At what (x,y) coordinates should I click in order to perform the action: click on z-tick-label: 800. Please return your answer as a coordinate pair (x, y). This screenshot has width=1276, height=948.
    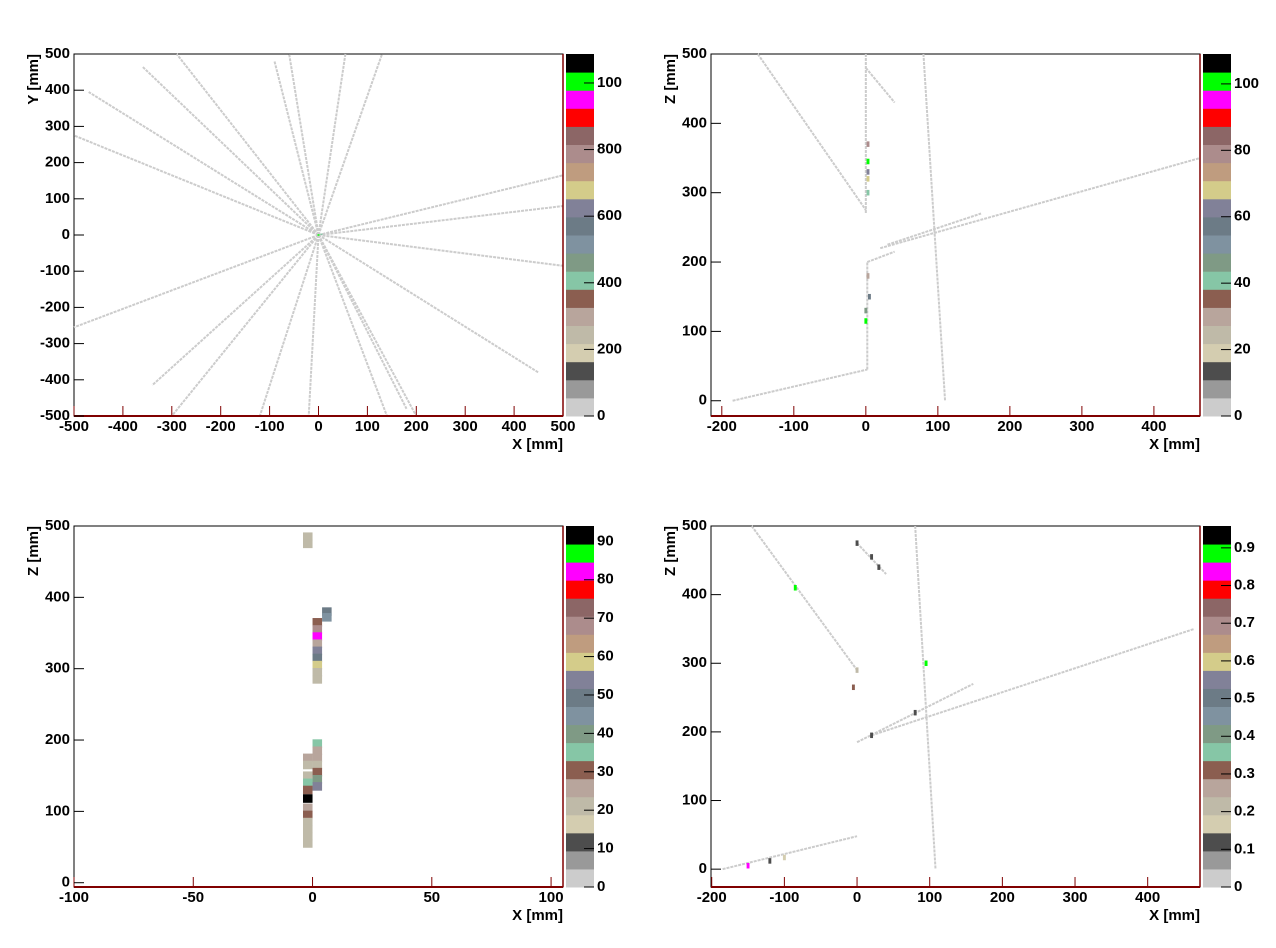
    Looking at the image, I should click on (609, 149).